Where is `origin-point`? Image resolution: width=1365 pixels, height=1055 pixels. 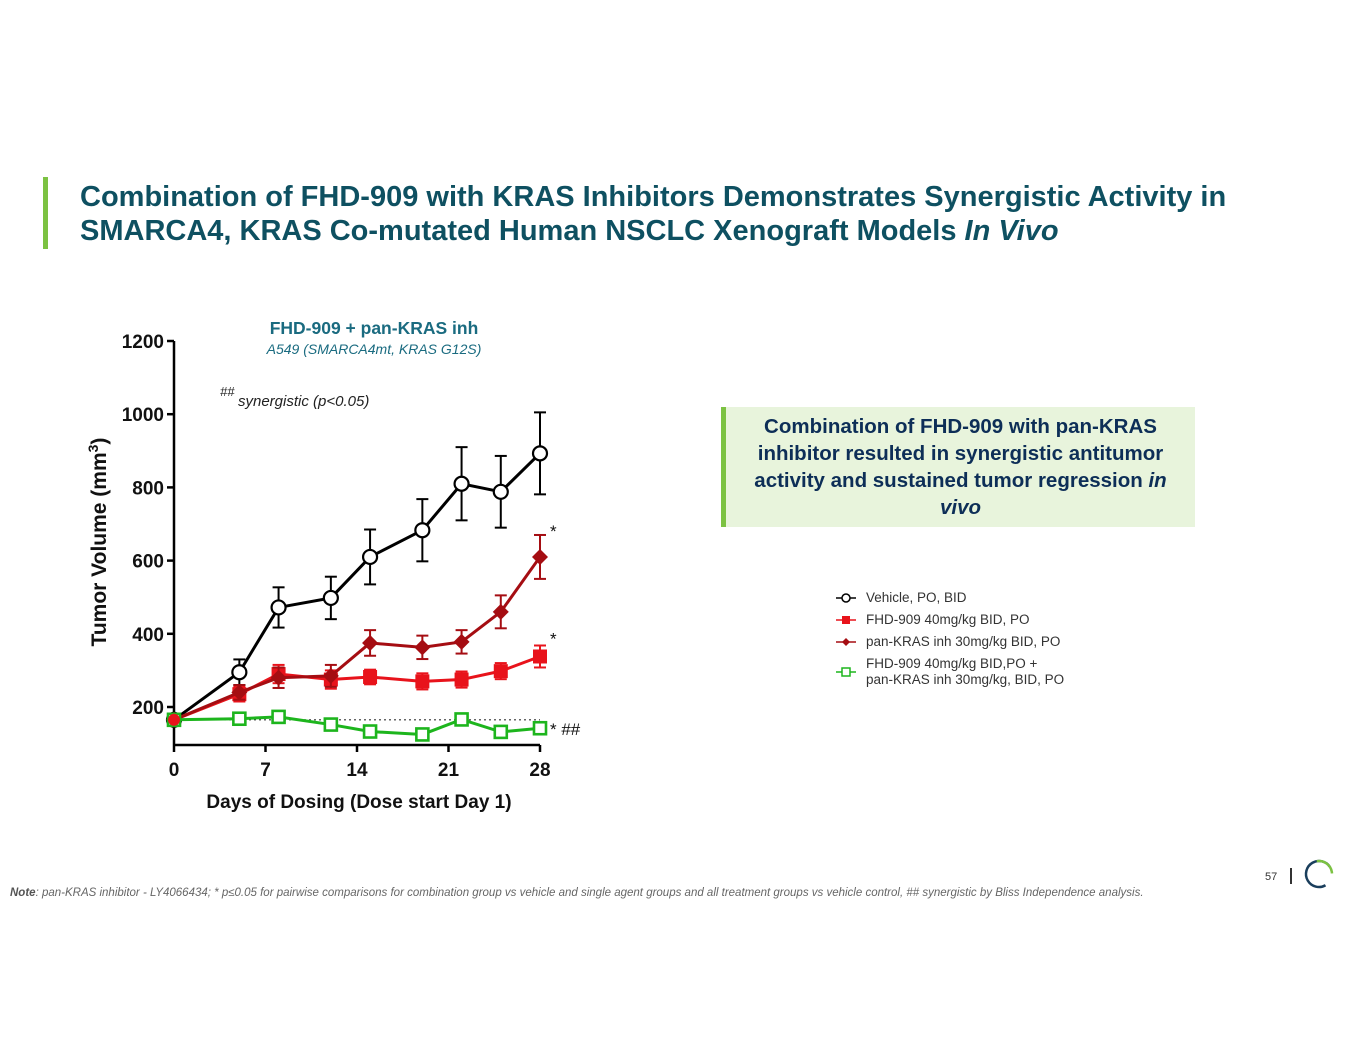 origin-point is located at coordinates (174, 719).